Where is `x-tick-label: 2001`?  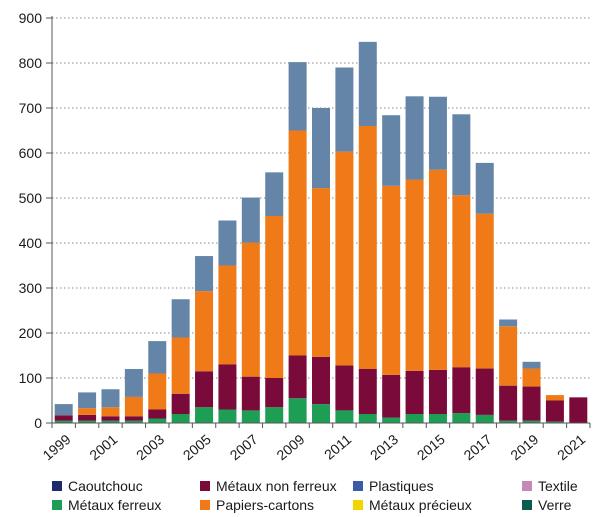 x-tick-label: 2001 is located at coordinates (103, 447).